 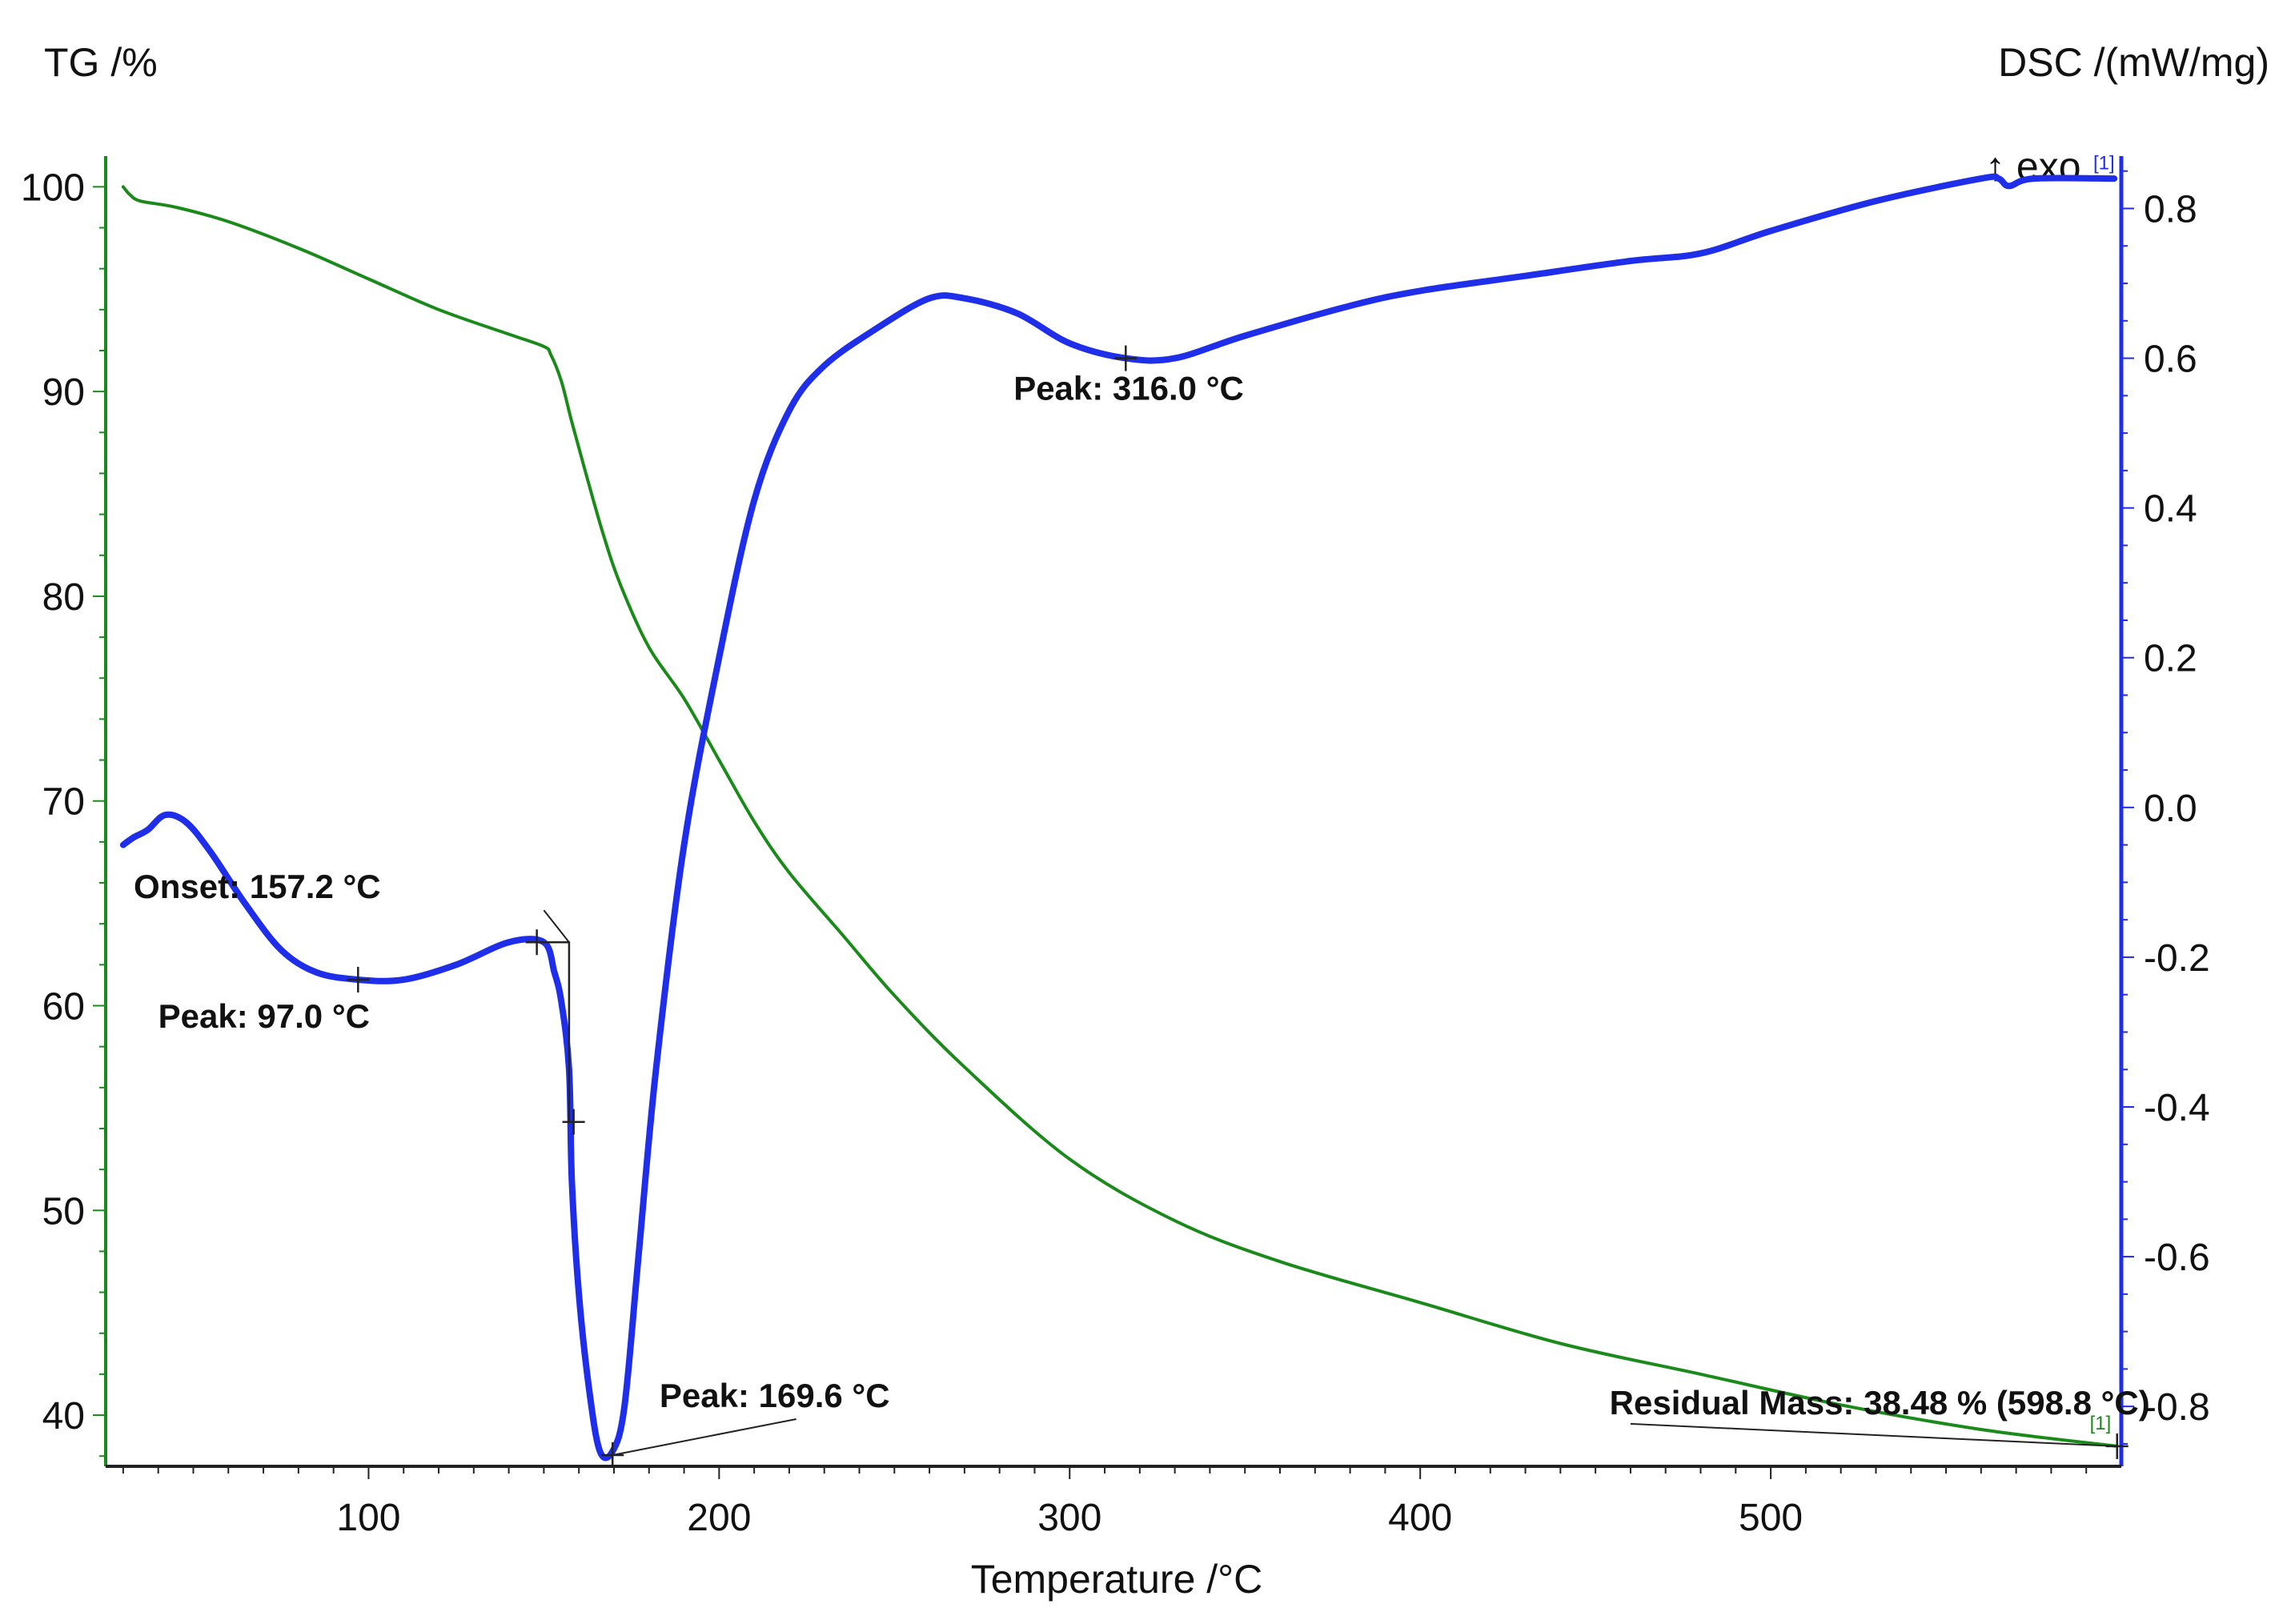 What do you see at coordinates (63, 392) in the screenshot?
I see `y-left-tick-label: 90` at bounding box center [63, 392].